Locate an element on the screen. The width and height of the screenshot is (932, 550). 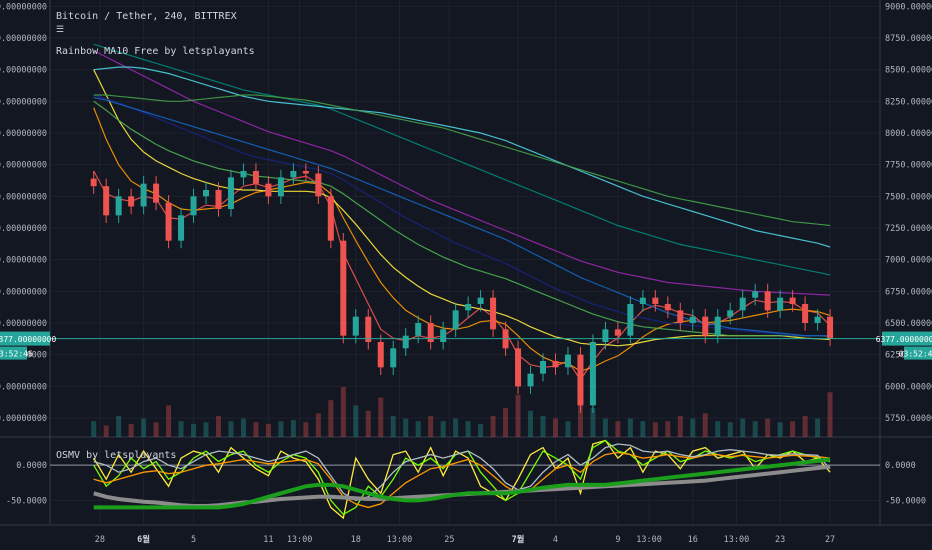
countdown-right-label: 03:52:46 is located at coordinates (915, 354).